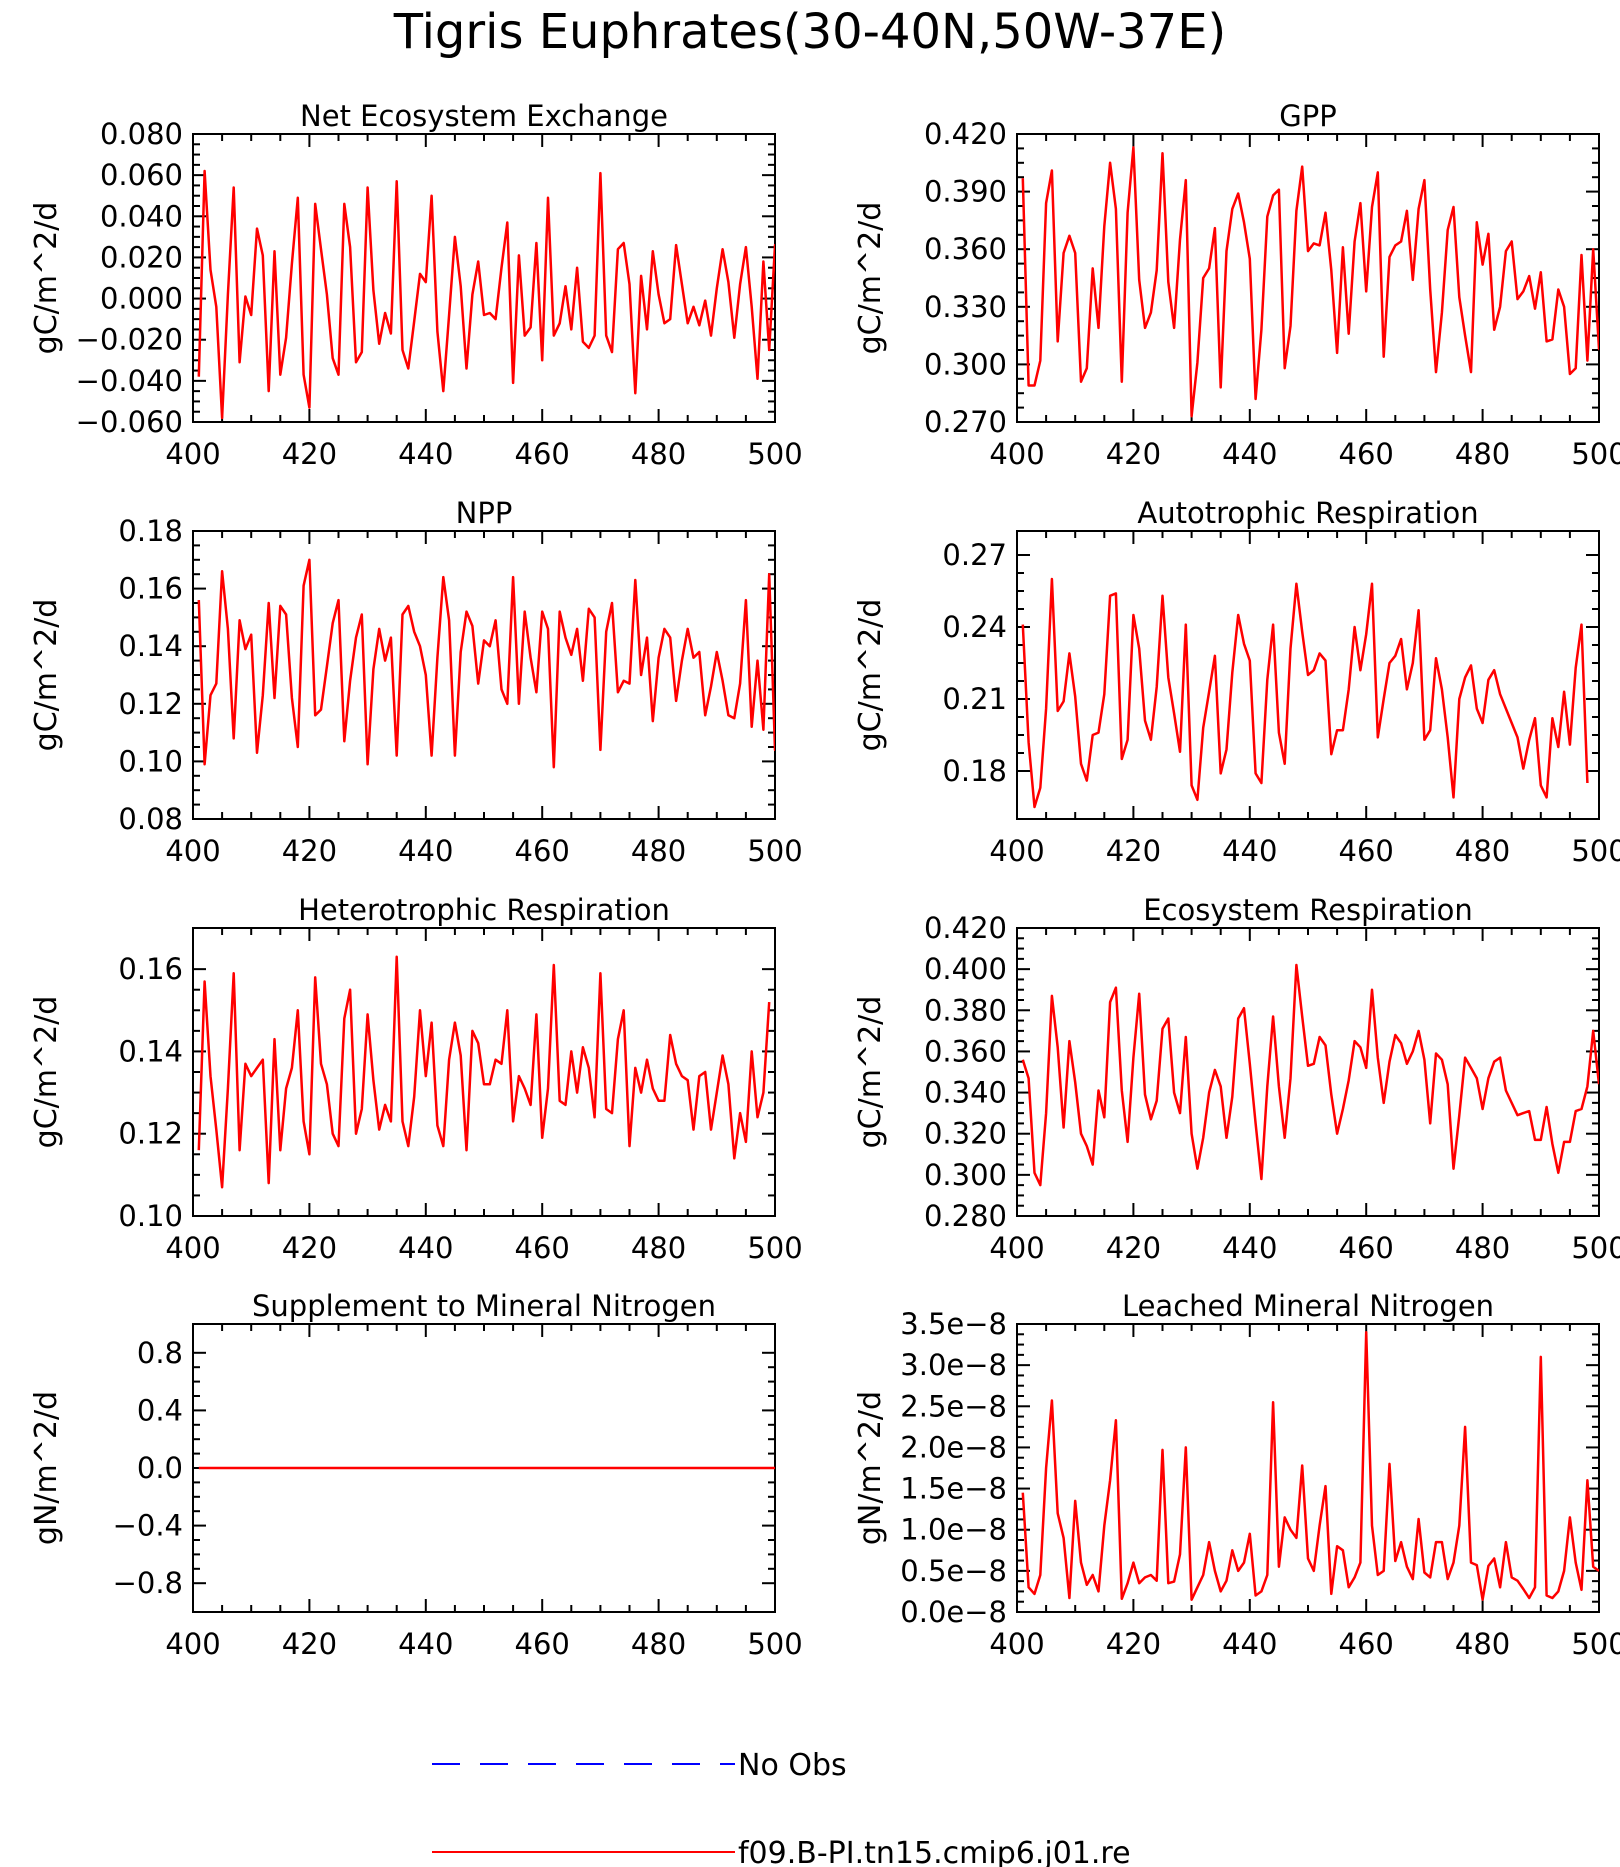  I want to click on y-tick-label: 2.5e−8, so click(953, 1406).